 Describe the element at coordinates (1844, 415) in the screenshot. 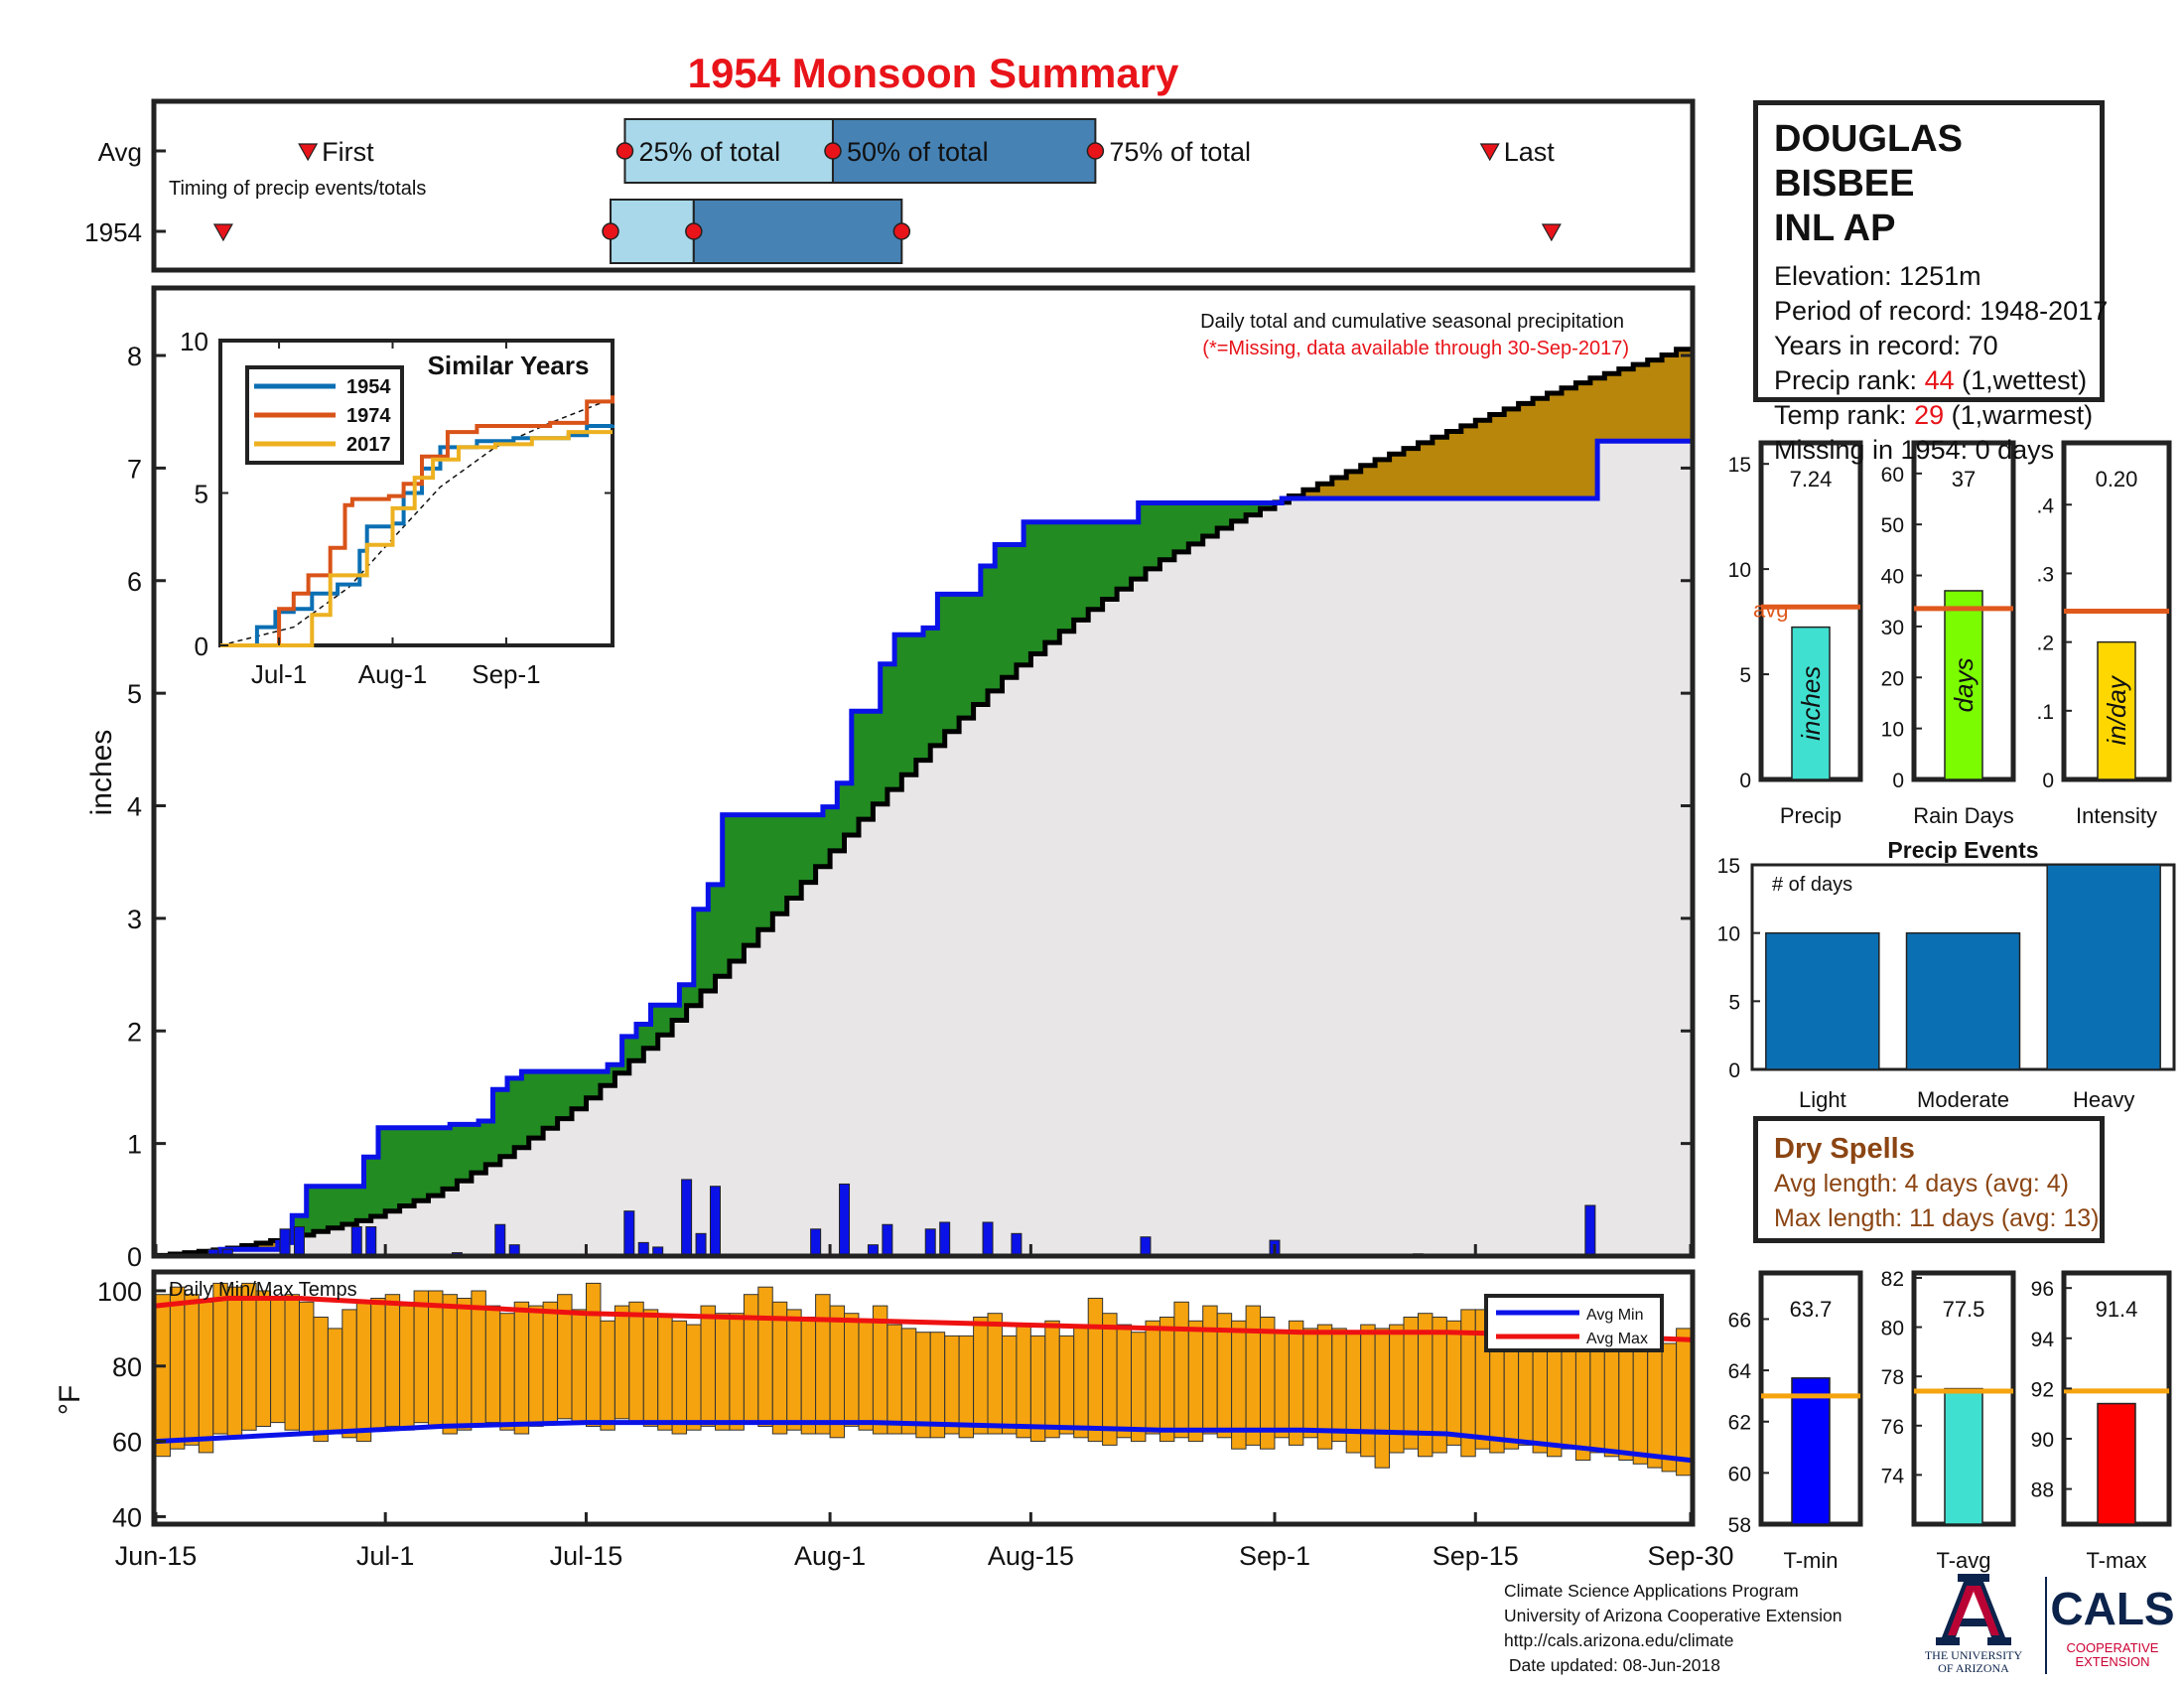

I see `temp-rank-label: Temp rank:` at that location.